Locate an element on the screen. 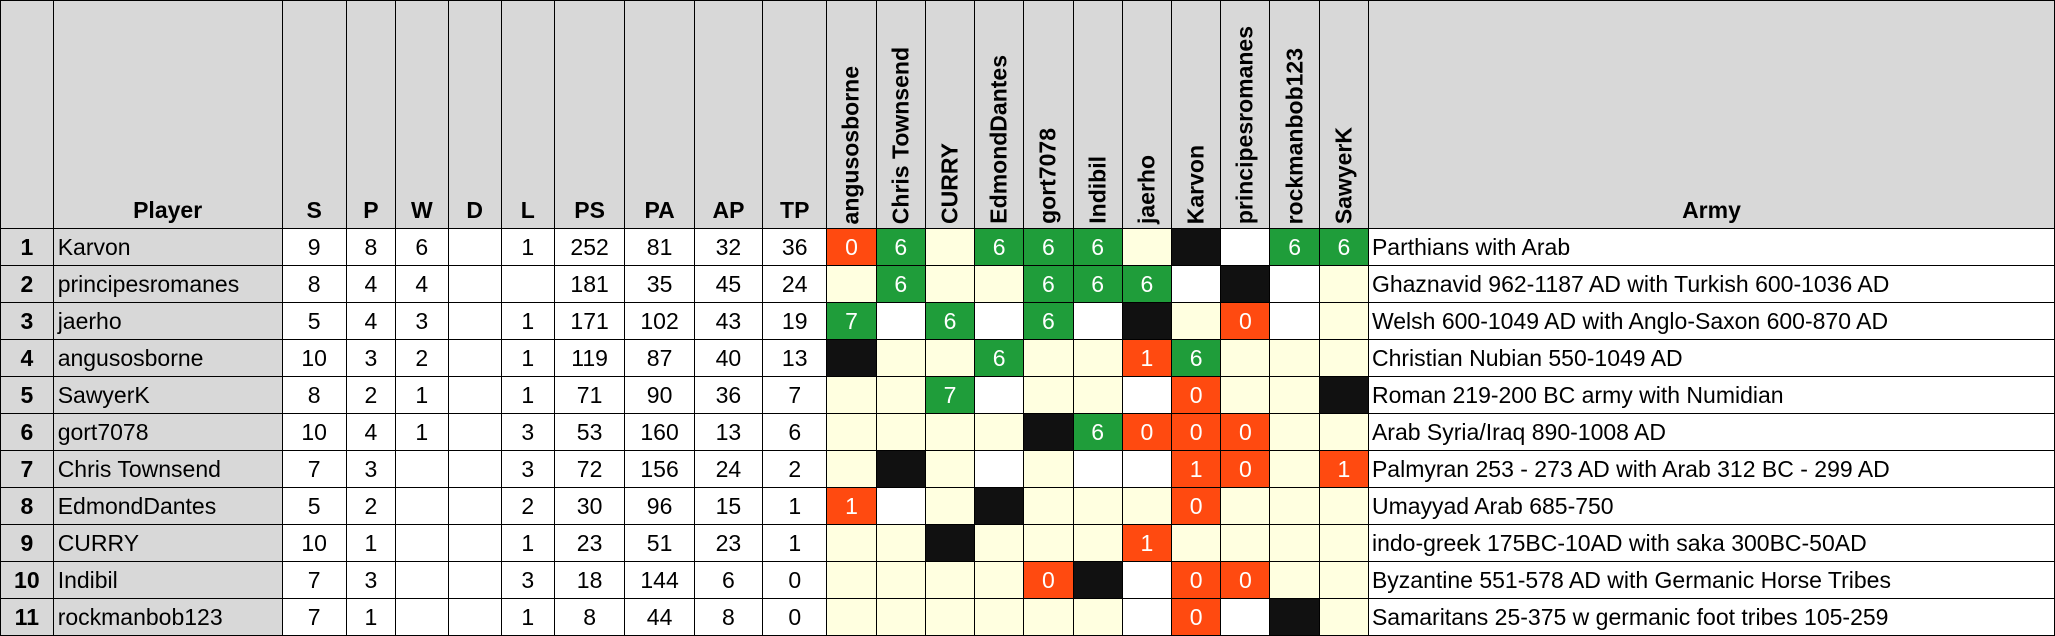 The image size is (2055, 636). stat-p-cell: 4 is located at coordinates (371, 321).